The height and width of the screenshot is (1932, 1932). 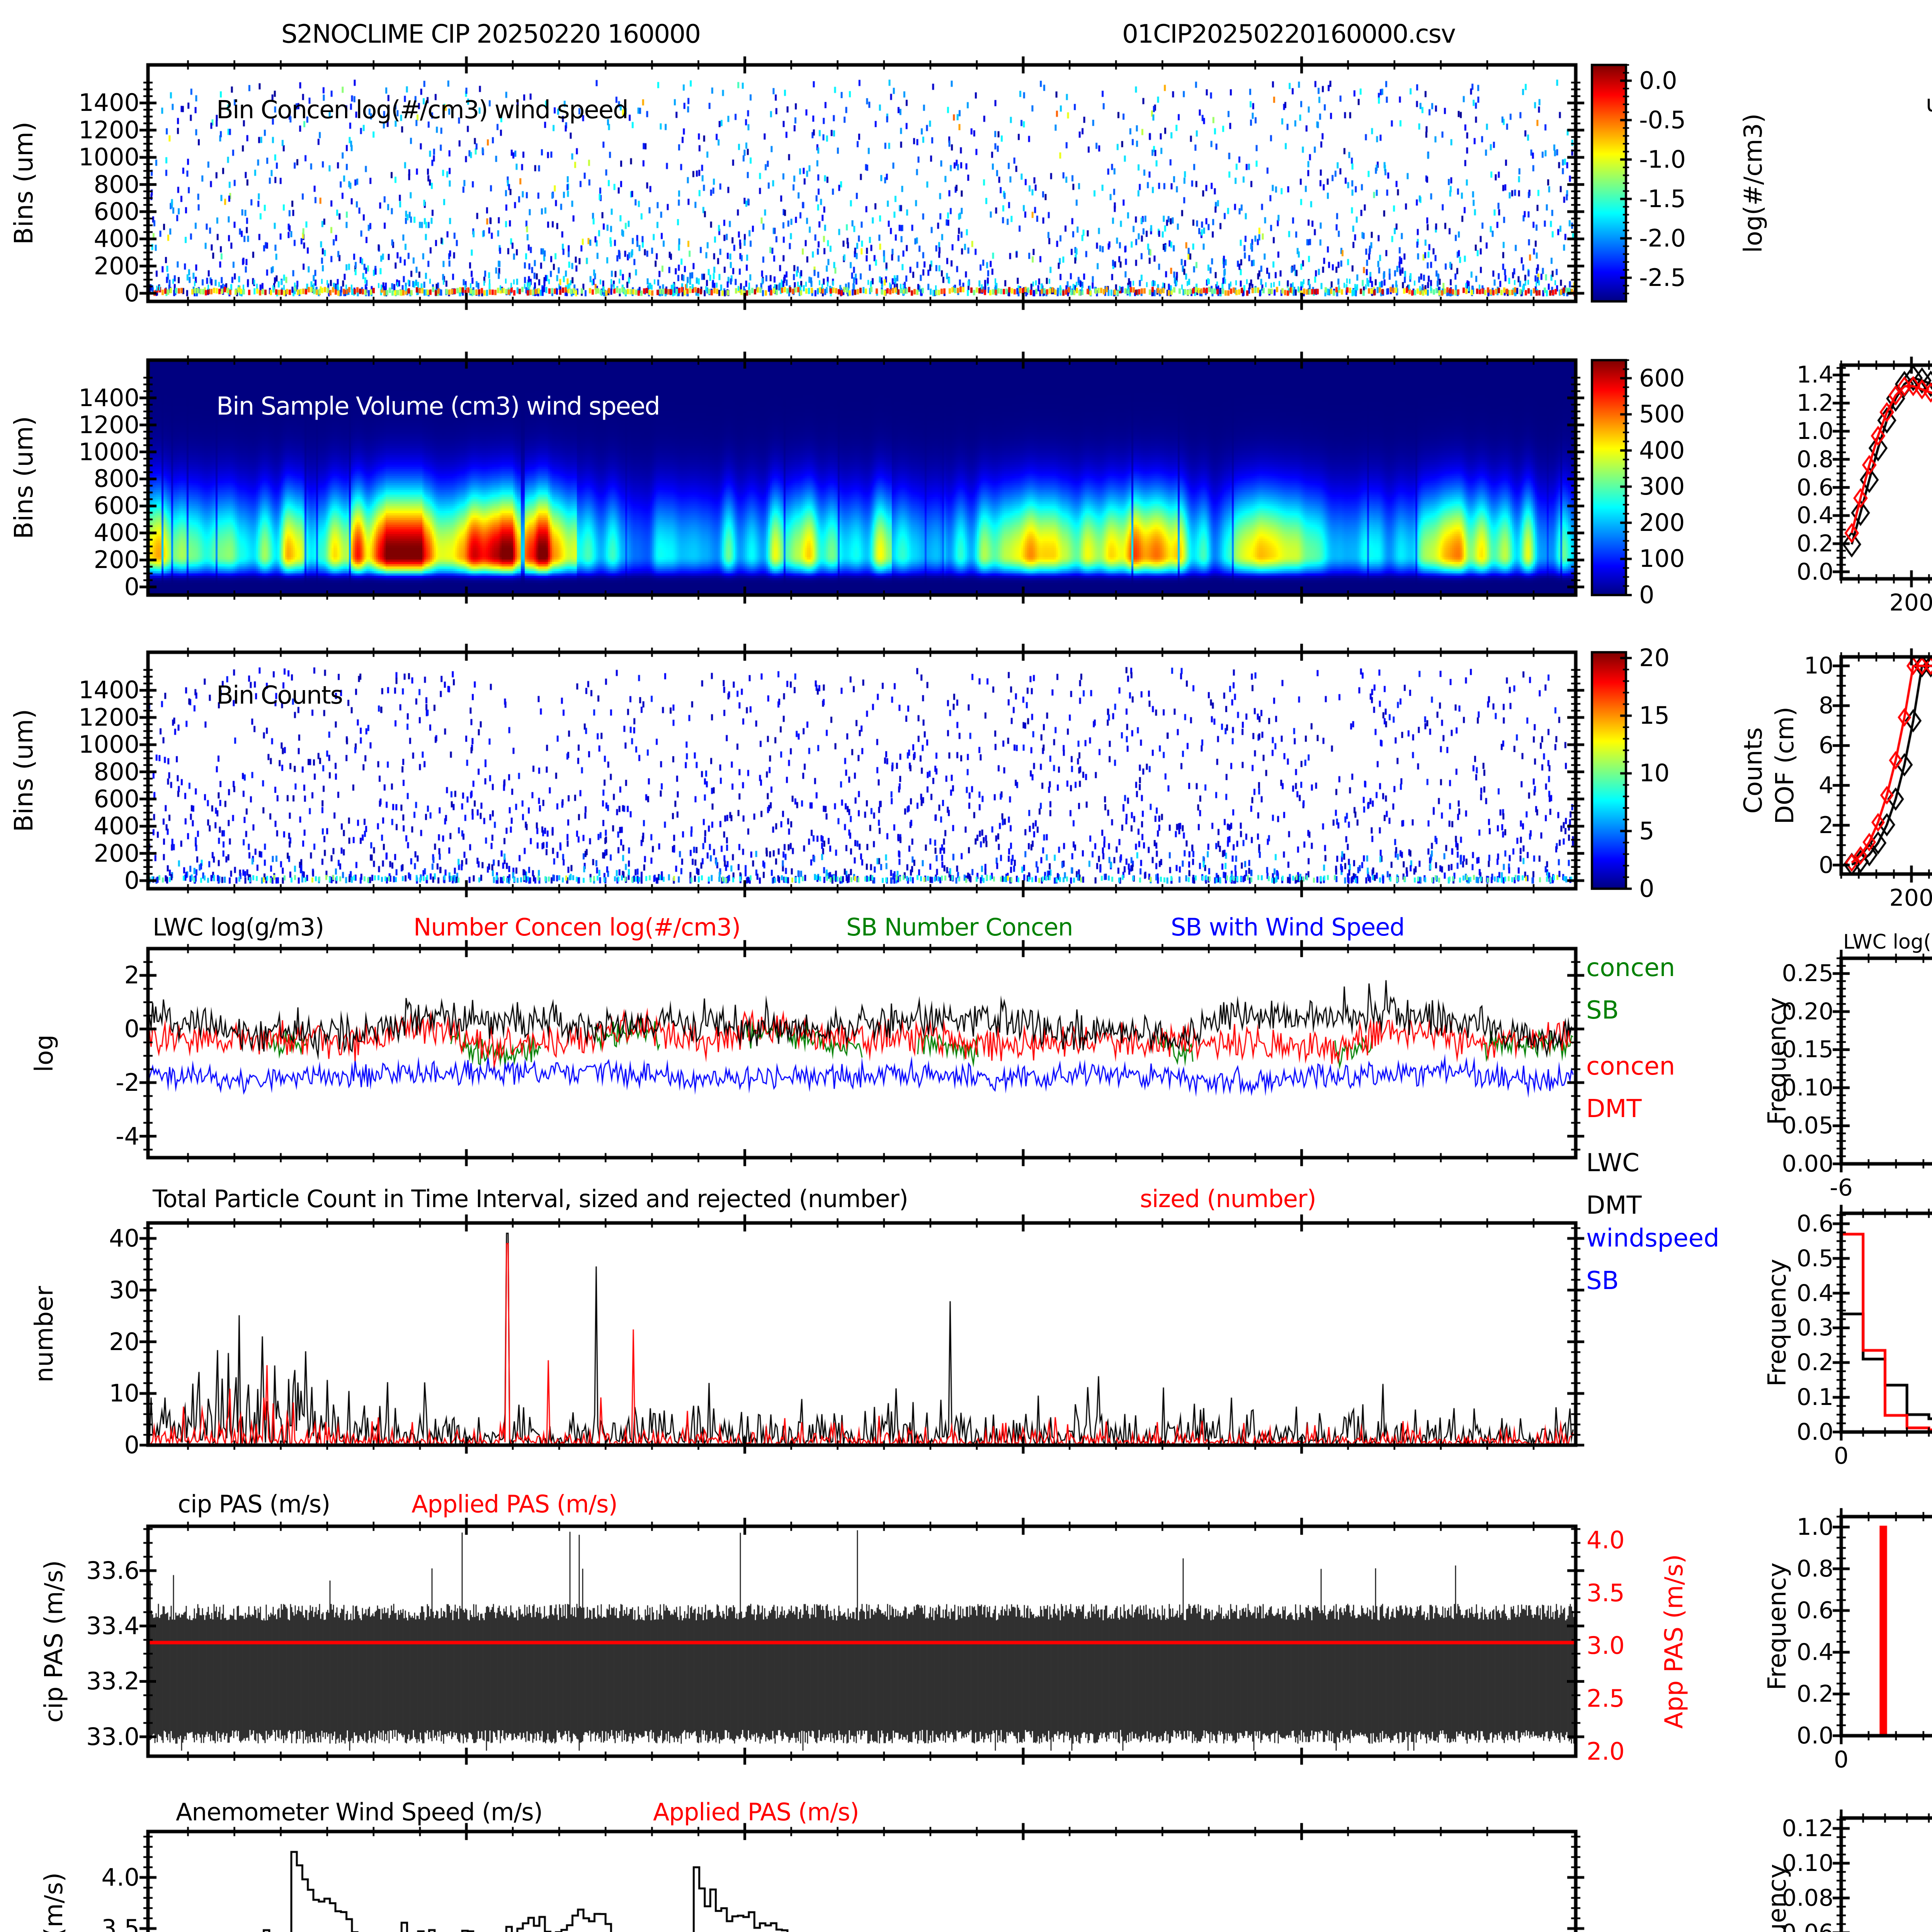 What do you see at coordinates (1929, 104) in the screenshot?
I see `sample-volume-note: used app_pas for sample volume` at bounding box center [1929, 104].